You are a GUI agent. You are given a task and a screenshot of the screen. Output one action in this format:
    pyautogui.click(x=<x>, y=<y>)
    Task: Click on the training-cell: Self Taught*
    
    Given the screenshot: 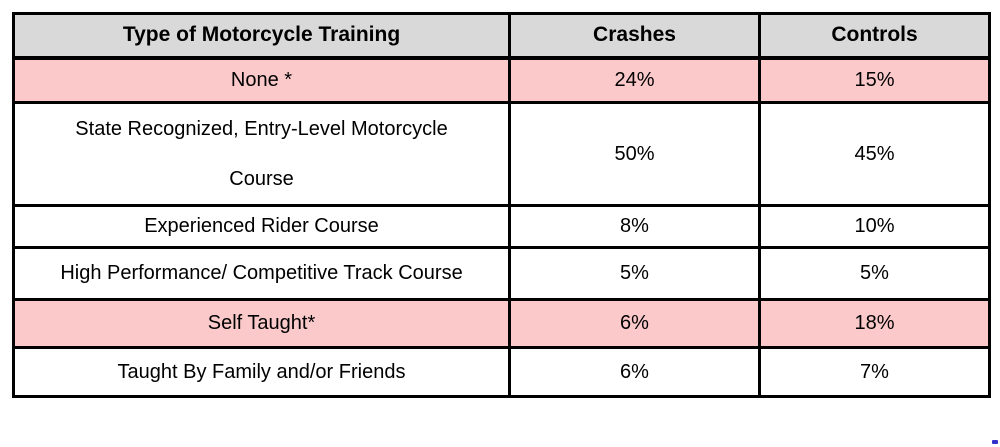 What is the action you would take?
    pyautogui.click(x=261, y=323)
    